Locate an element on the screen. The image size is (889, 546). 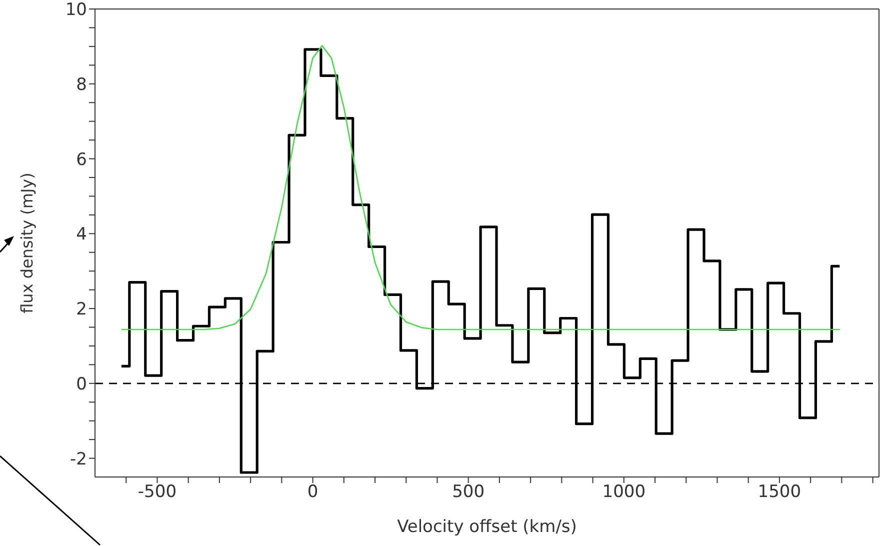
x-axis-title: Velocity offset (km/s) is located at coordinates (487, 527).